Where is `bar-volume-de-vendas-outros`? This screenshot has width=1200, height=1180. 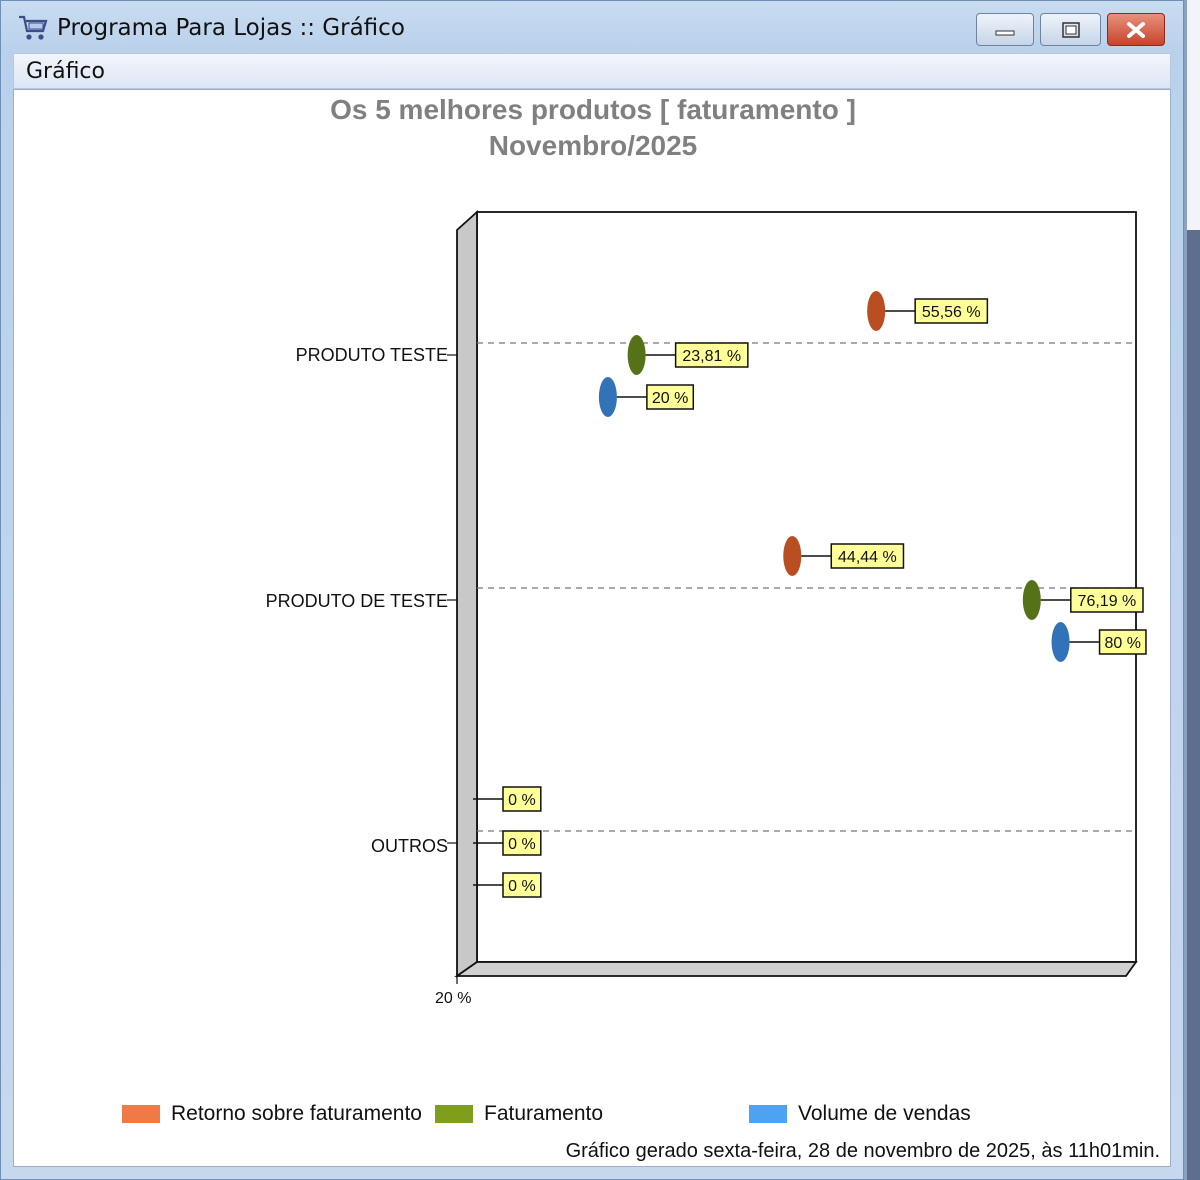
bar-volume-de-vendas-outros is located at coordinates (464, 885).